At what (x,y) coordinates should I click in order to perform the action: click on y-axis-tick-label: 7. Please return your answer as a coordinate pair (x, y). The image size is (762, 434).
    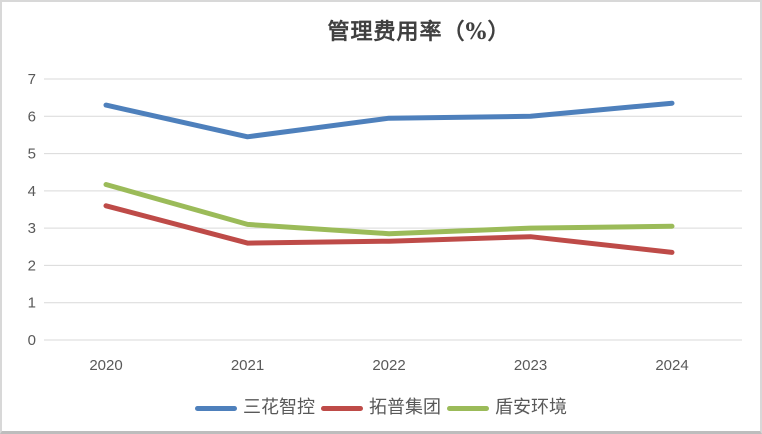
    Looking at the image, I should click on (32, 79).